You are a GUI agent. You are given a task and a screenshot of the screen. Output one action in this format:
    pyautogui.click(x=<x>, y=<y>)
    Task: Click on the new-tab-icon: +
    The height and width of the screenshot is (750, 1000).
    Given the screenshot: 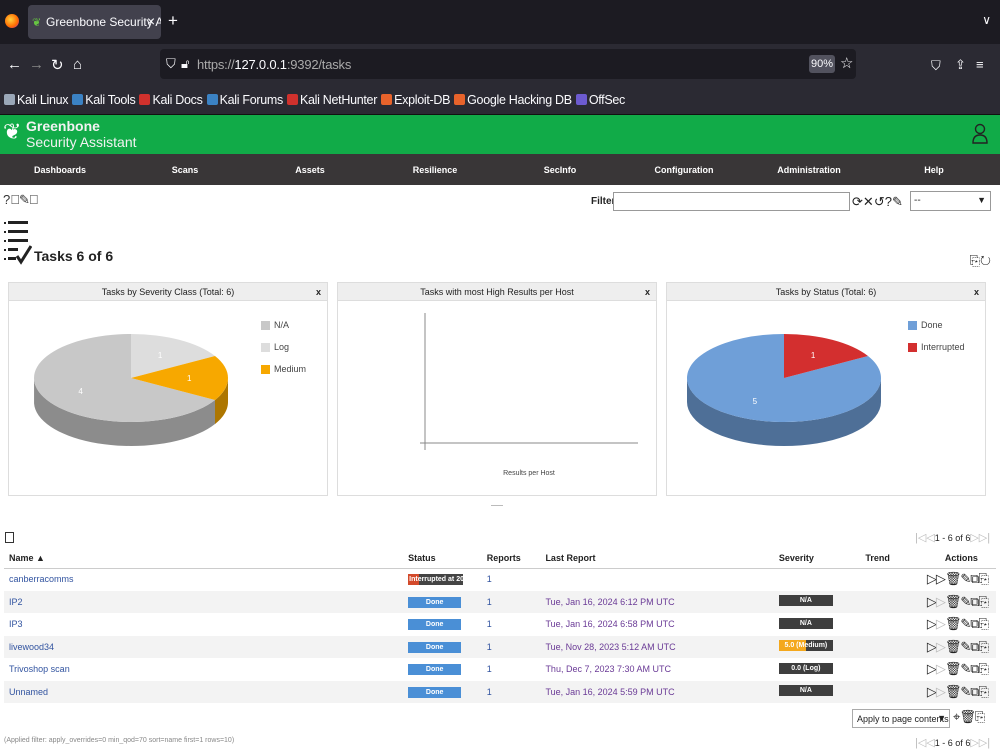 What is the action you would take?
    pyautogui.click(x=173, y=20)
    